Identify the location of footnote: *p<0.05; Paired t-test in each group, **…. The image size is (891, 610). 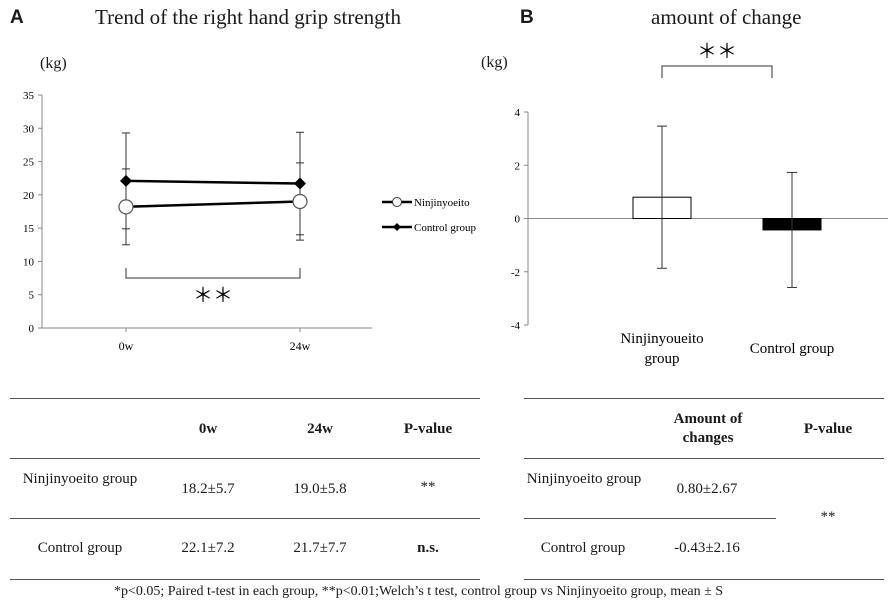
(419, 591).